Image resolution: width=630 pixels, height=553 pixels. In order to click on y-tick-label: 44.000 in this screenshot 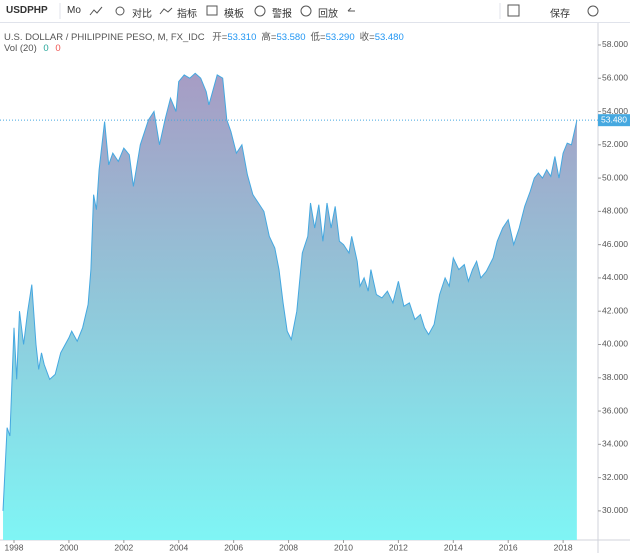, I will do `click(615, 277)`.